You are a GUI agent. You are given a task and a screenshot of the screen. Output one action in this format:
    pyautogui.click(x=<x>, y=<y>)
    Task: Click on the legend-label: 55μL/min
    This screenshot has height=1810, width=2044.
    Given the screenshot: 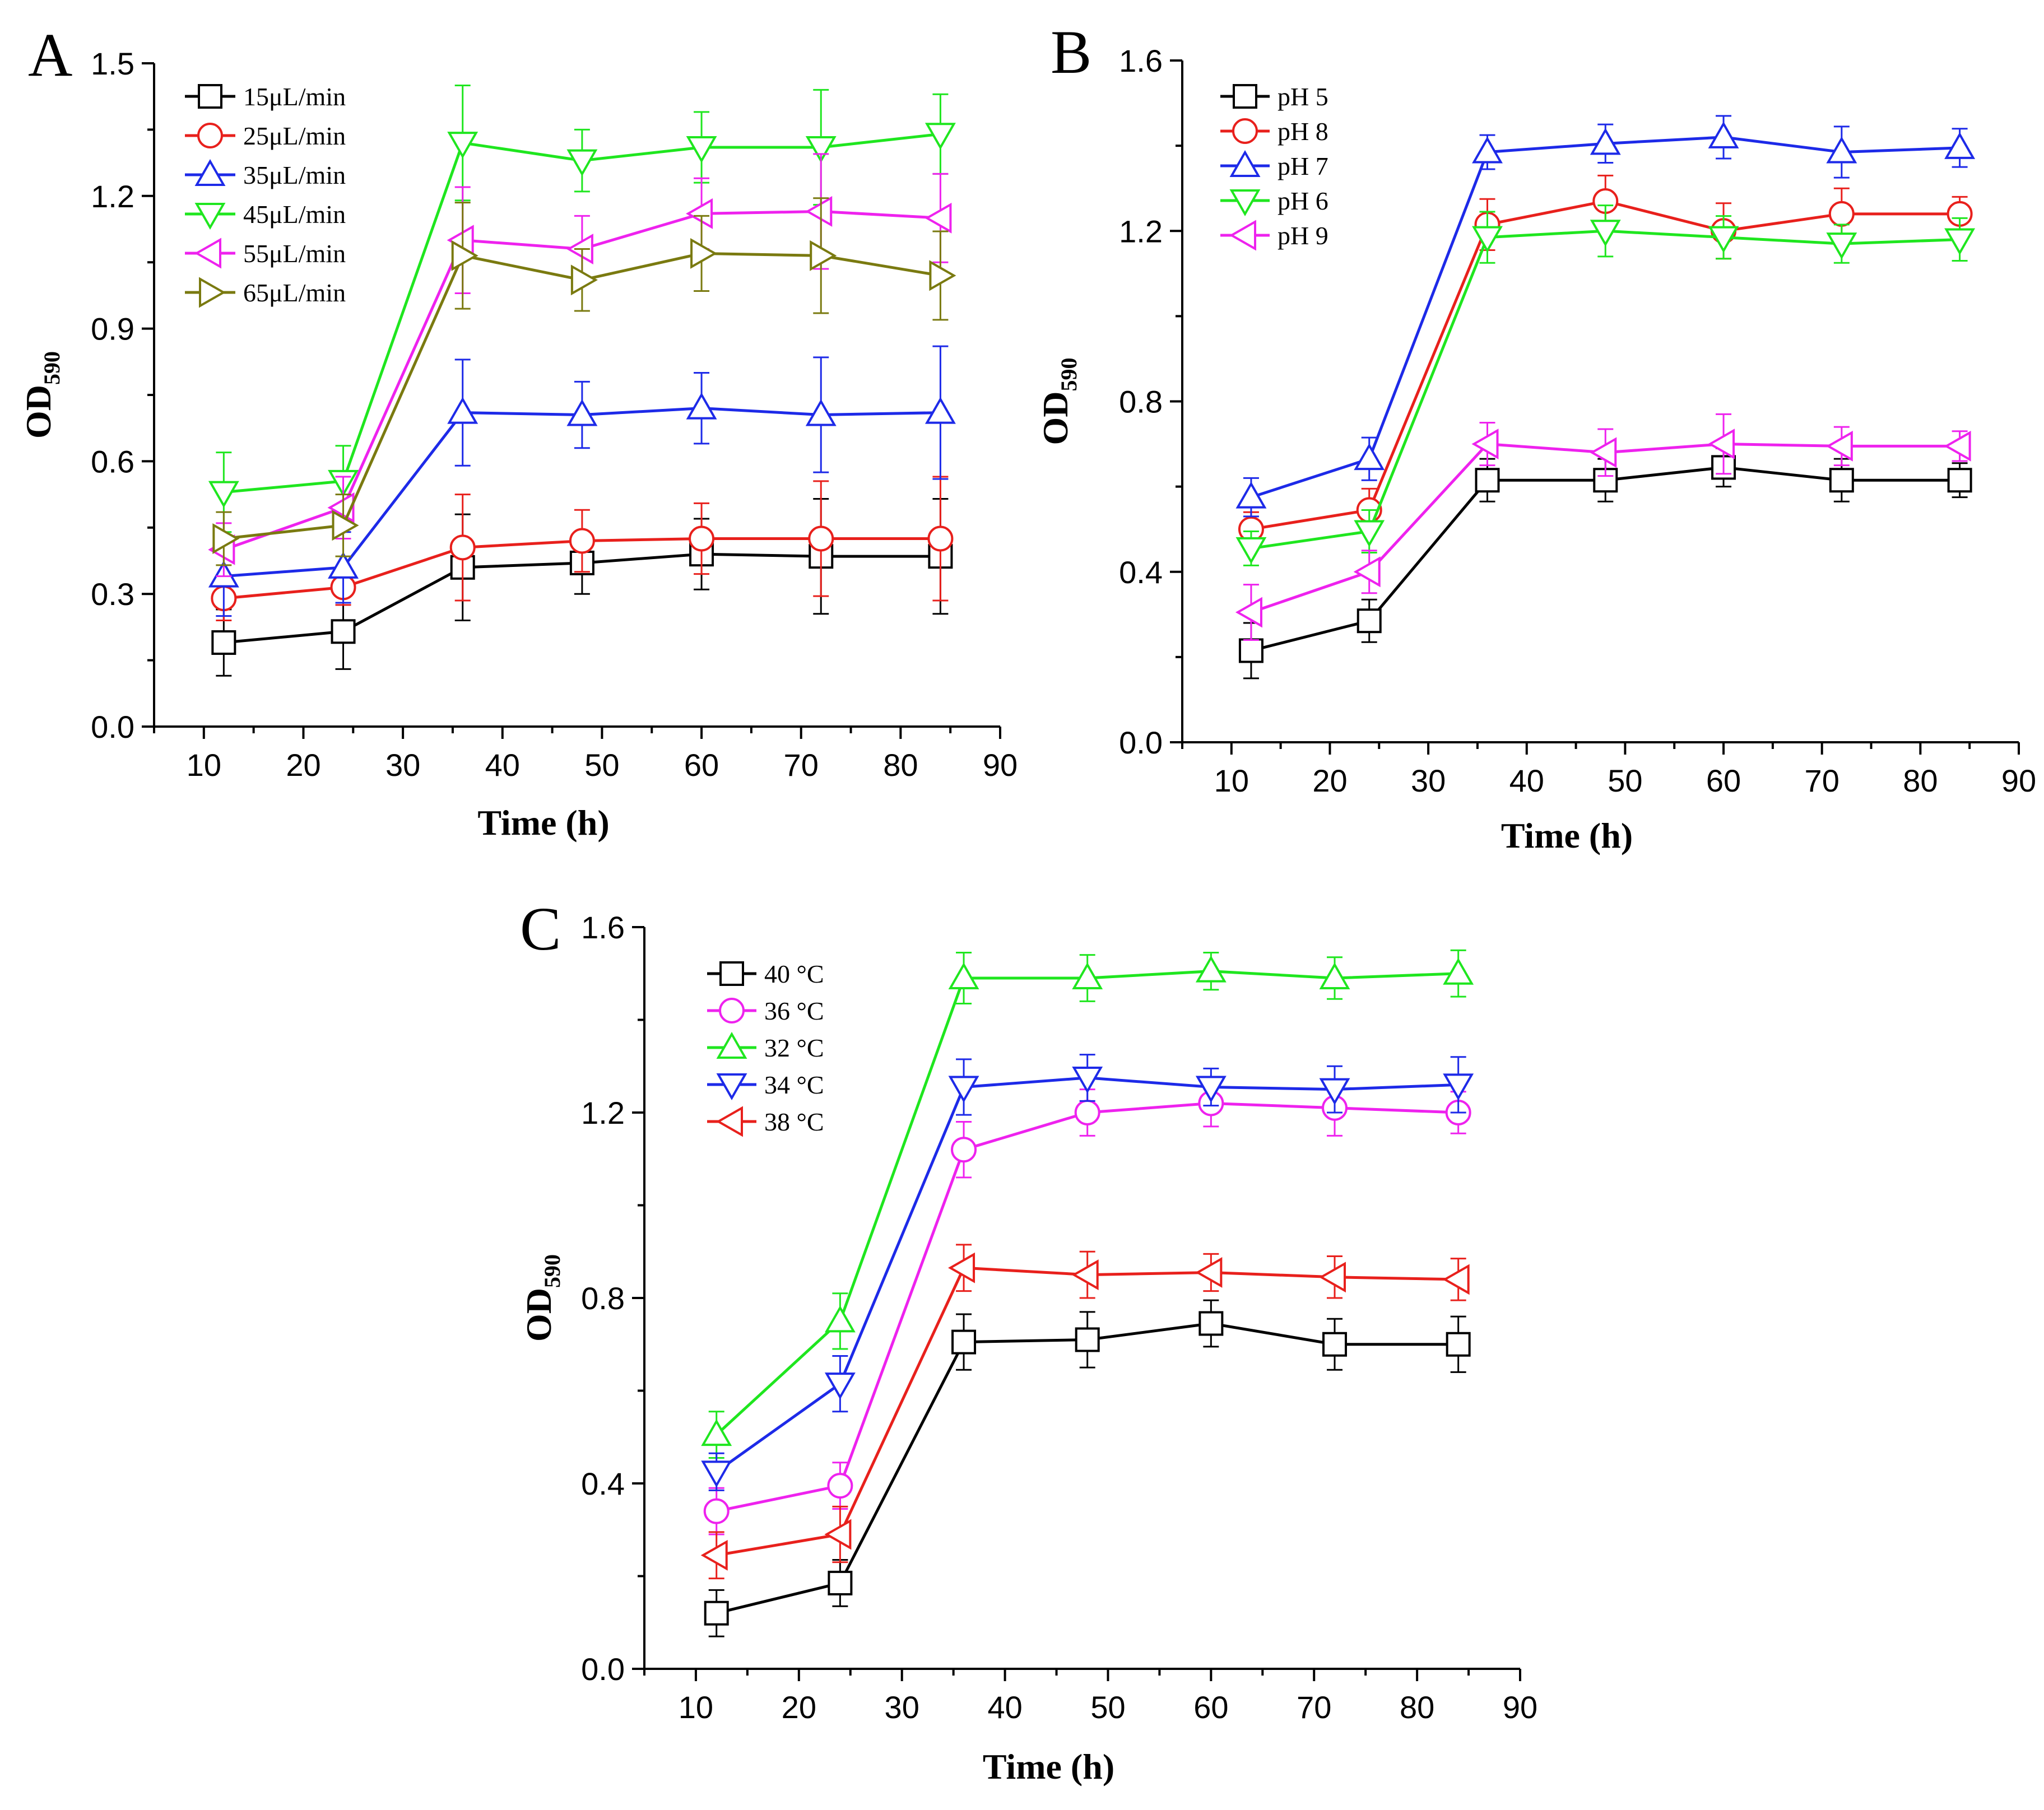 What is the action you would take?
    pyautogui.click(x=294, y=253)
    